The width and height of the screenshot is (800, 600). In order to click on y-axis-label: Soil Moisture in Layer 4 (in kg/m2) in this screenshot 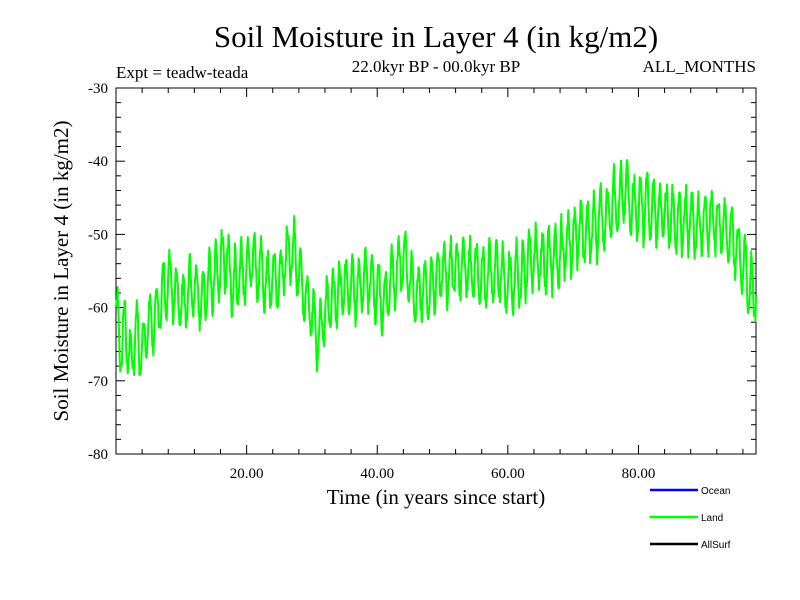, I will do `click(61, 271)`.